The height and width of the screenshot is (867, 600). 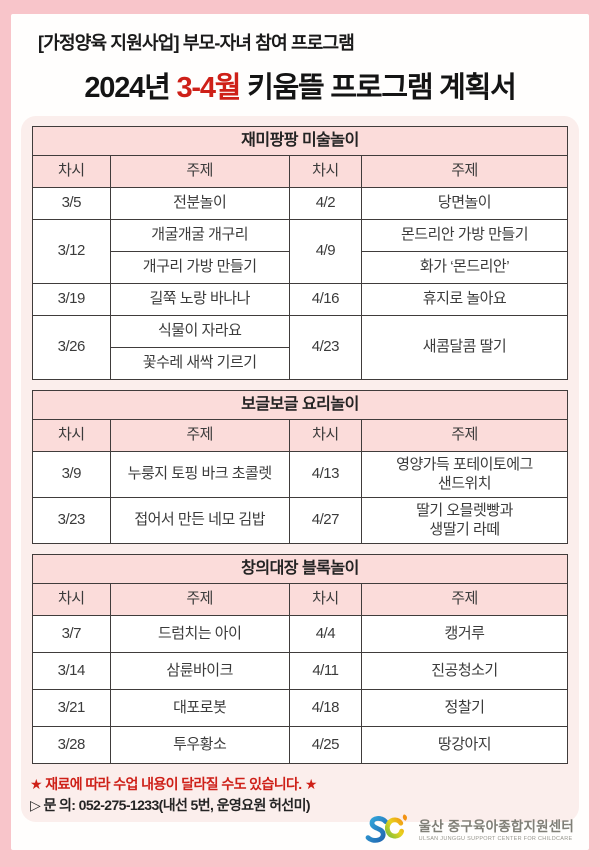 What do you see at coordinates (208, 88) in the screenshot?
I see `title-month-highlight: 3-4월` at bounding box center [208, 88].